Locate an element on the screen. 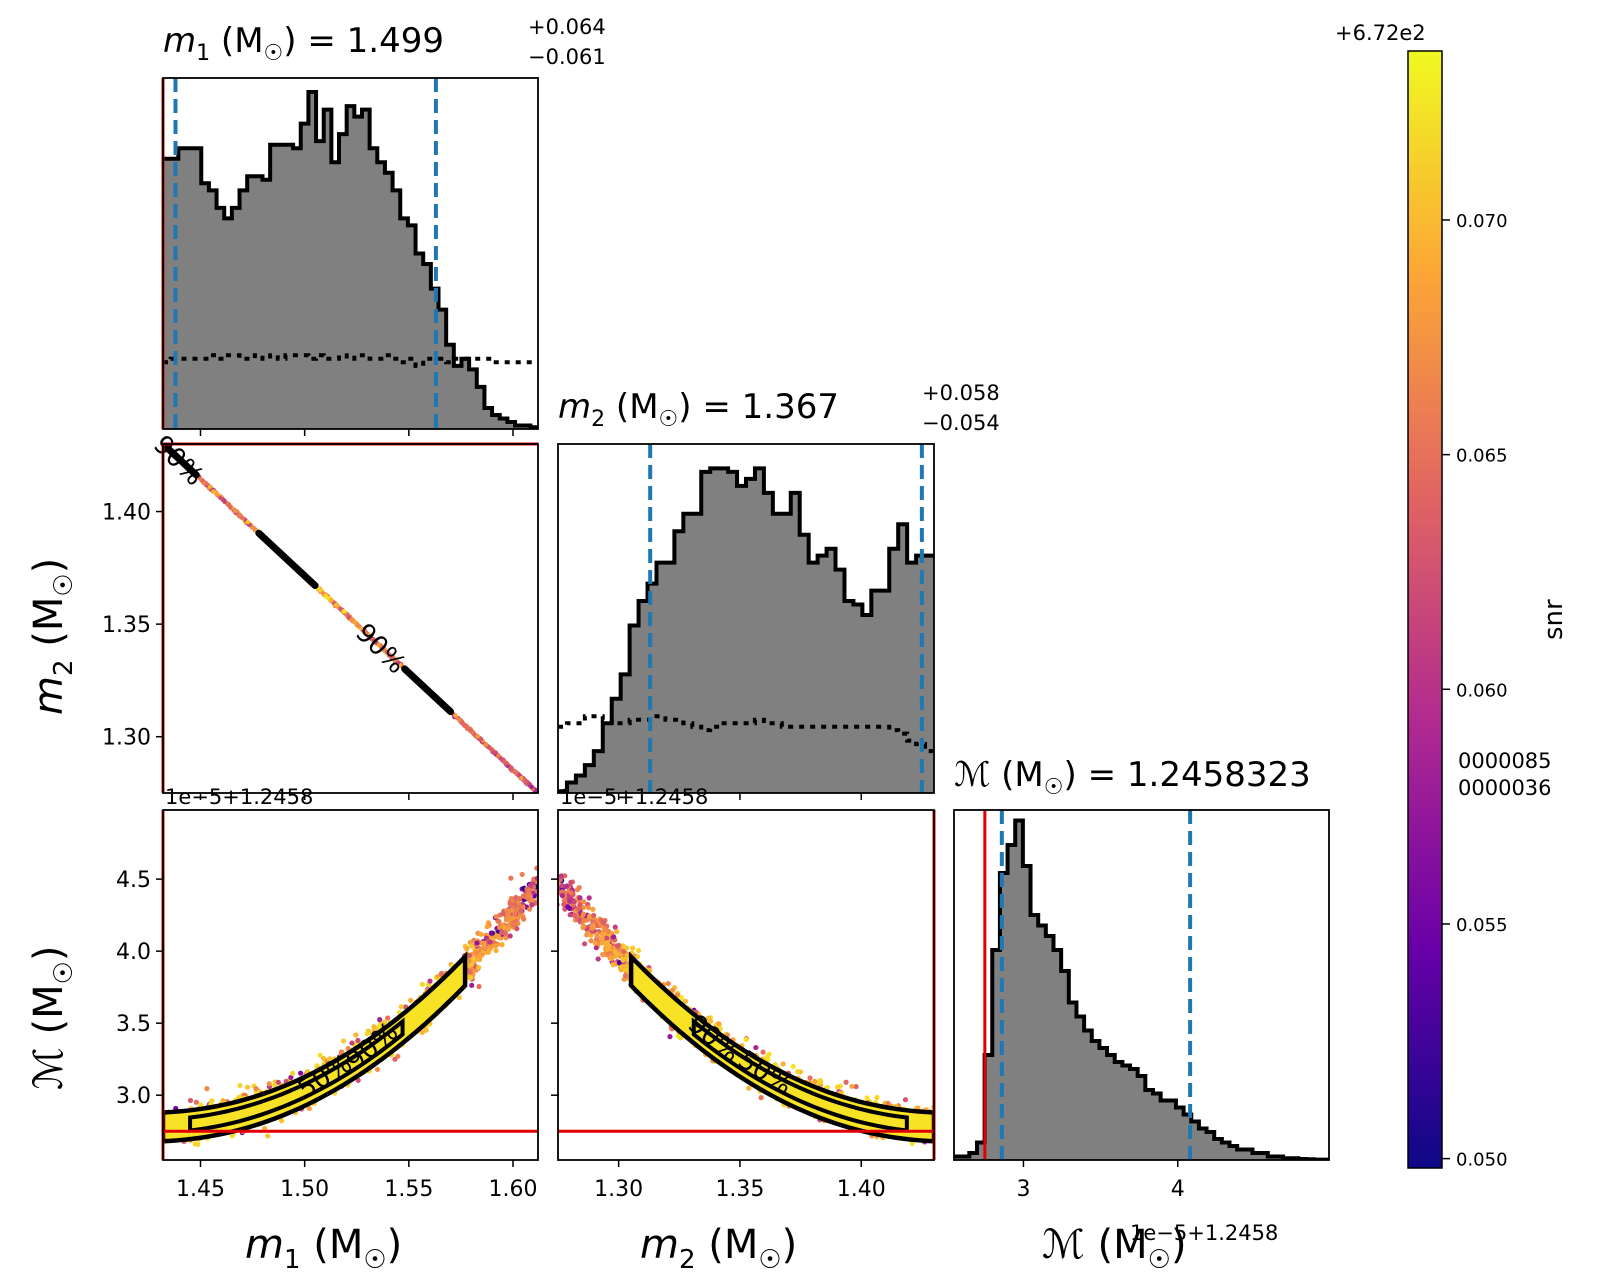  y-tick-label: 1.40 is located at coordinates (126, 513).